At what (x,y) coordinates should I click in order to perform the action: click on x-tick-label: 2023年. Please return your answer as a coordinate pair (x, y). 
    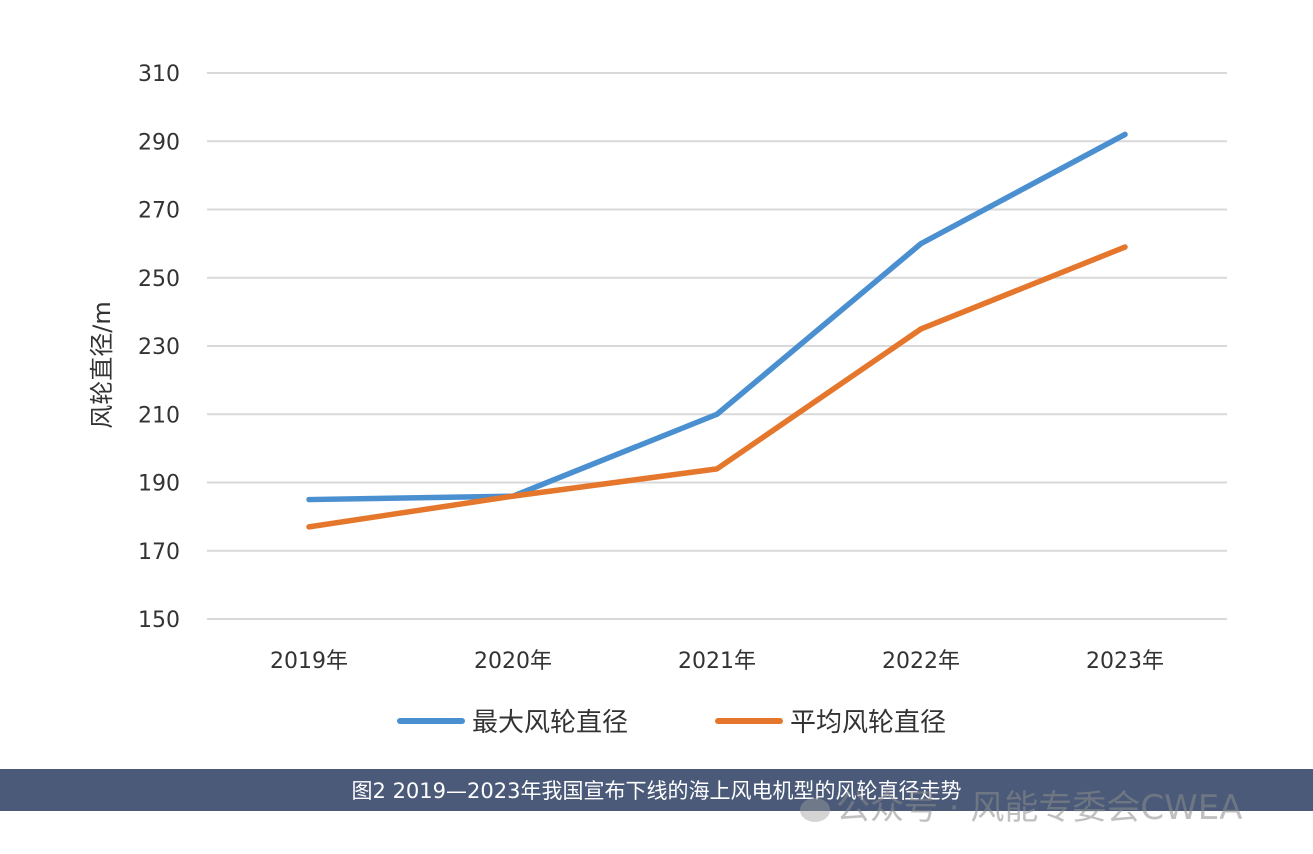
    Looking at the image, I should click on (1125, 661).